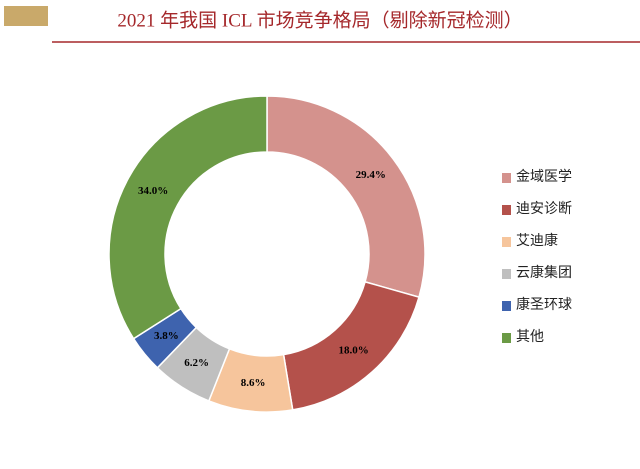  I want to click on legend-label: 康圣环球, so click(544, 304).